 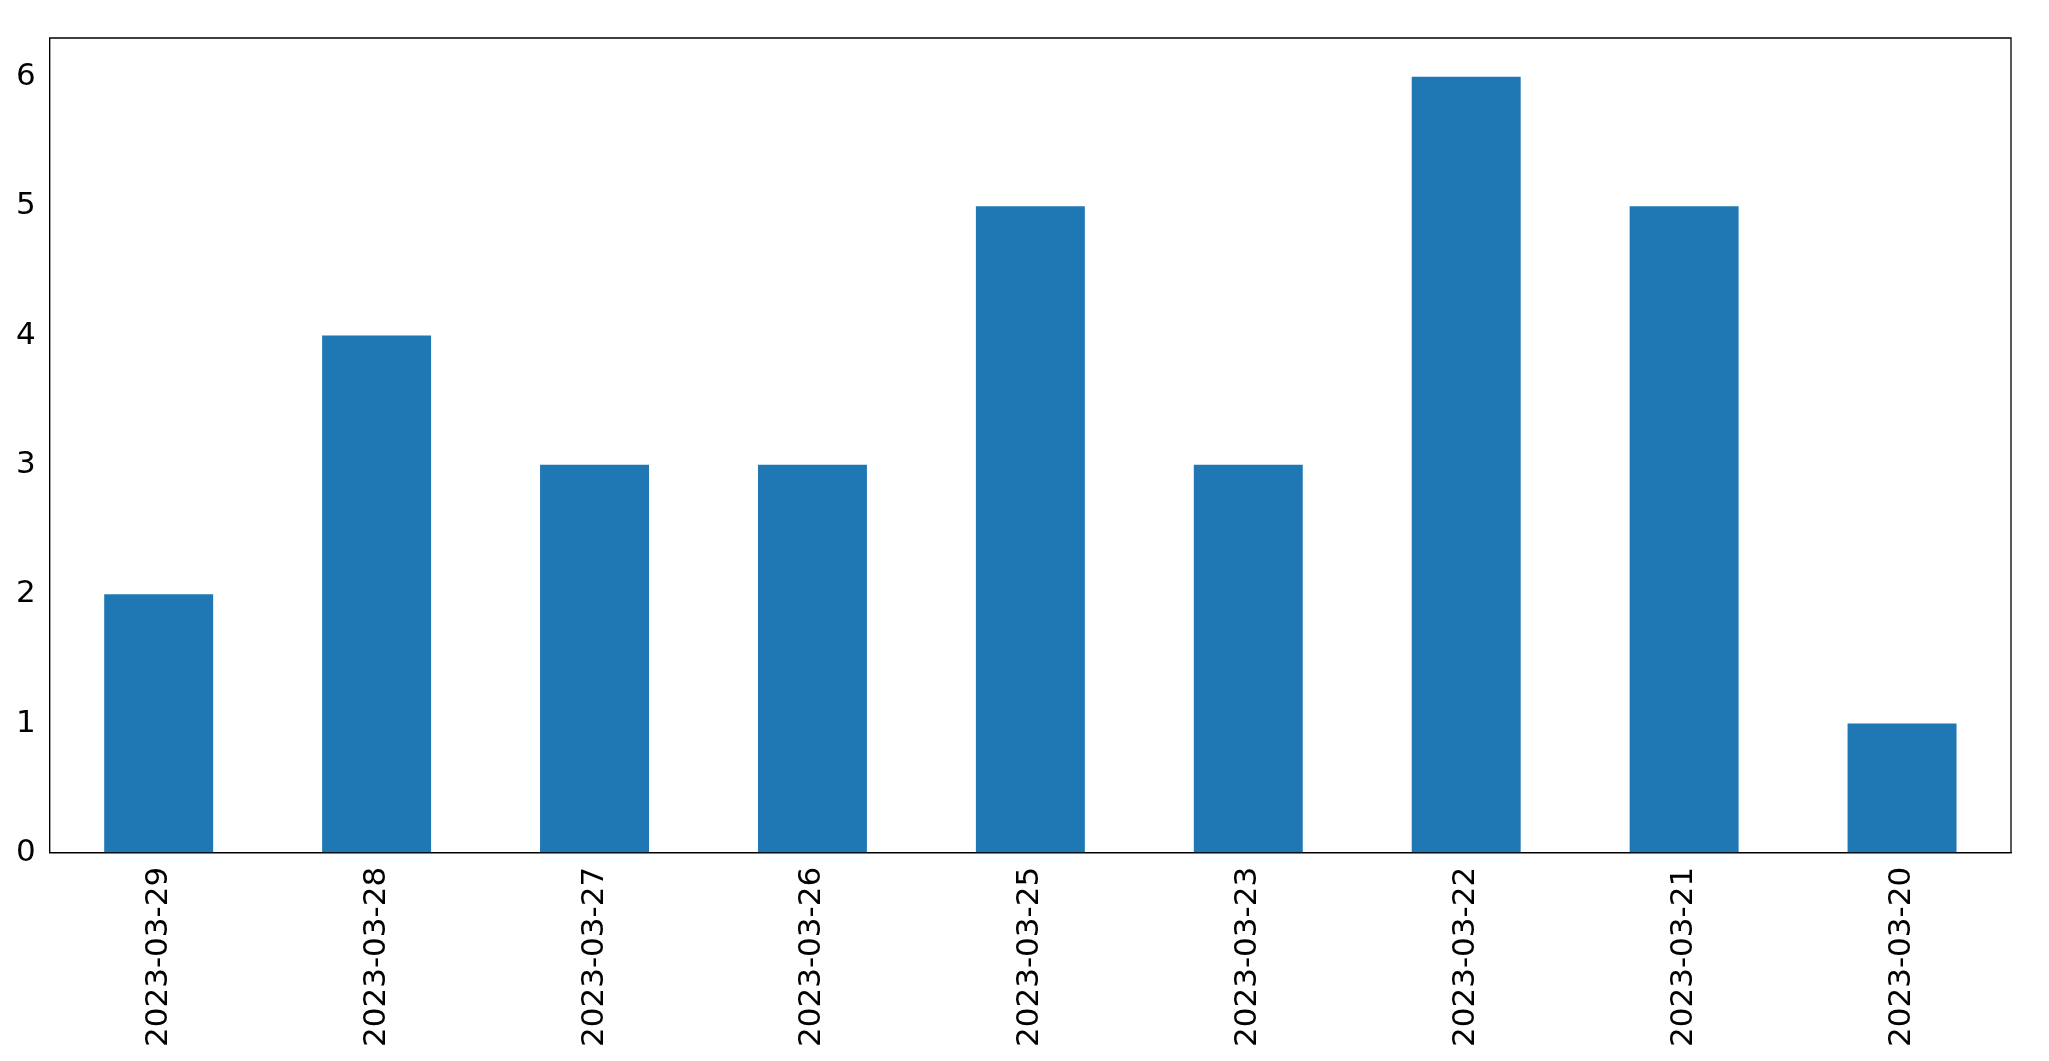 What do you see at coordinates (155, 957) in the screenshot?
I see `x-tick-label: 2023-03-29` at bounding box center [155, 957].